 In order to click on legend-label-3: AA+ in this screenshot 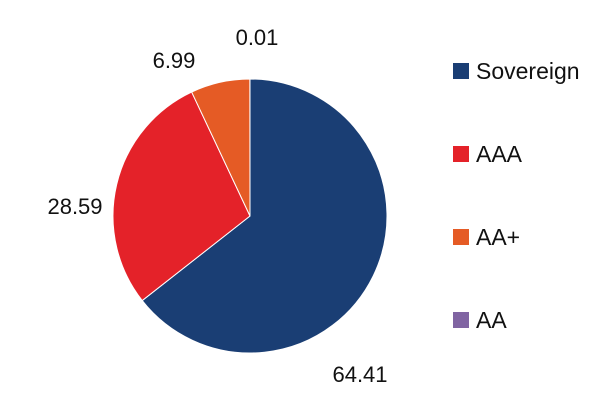, I will do `click(498, 237)`.